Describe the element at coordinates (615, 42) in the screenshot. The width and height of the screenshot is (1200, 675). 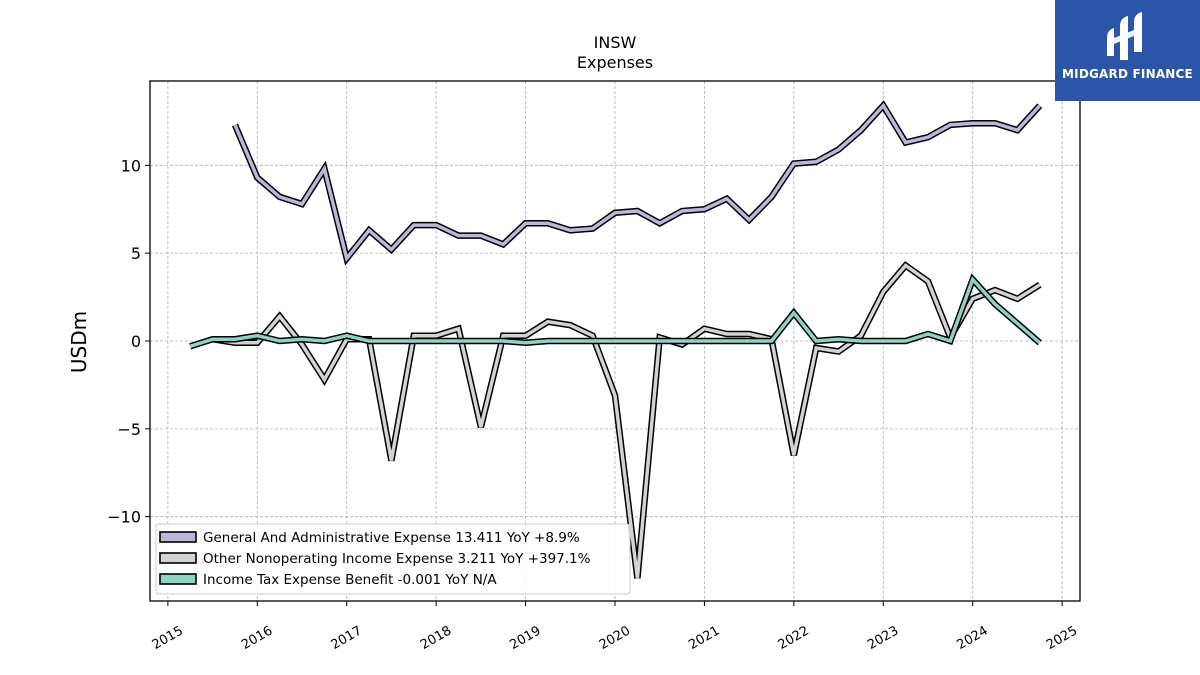
I see `chart-title: INSW` at that location.